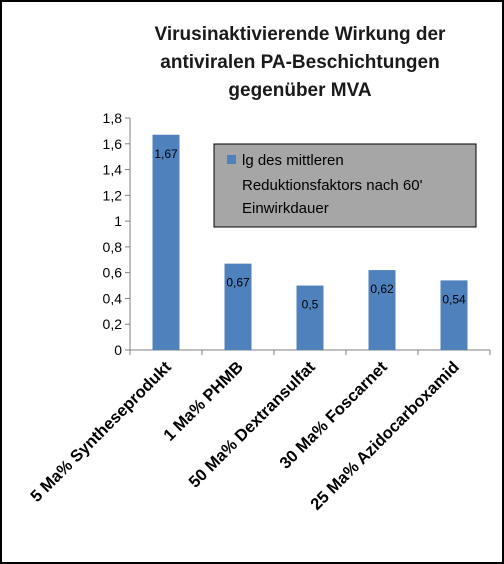 The image size is (504, 564). I want to click on data-label: 0,54, so click(454, 299).